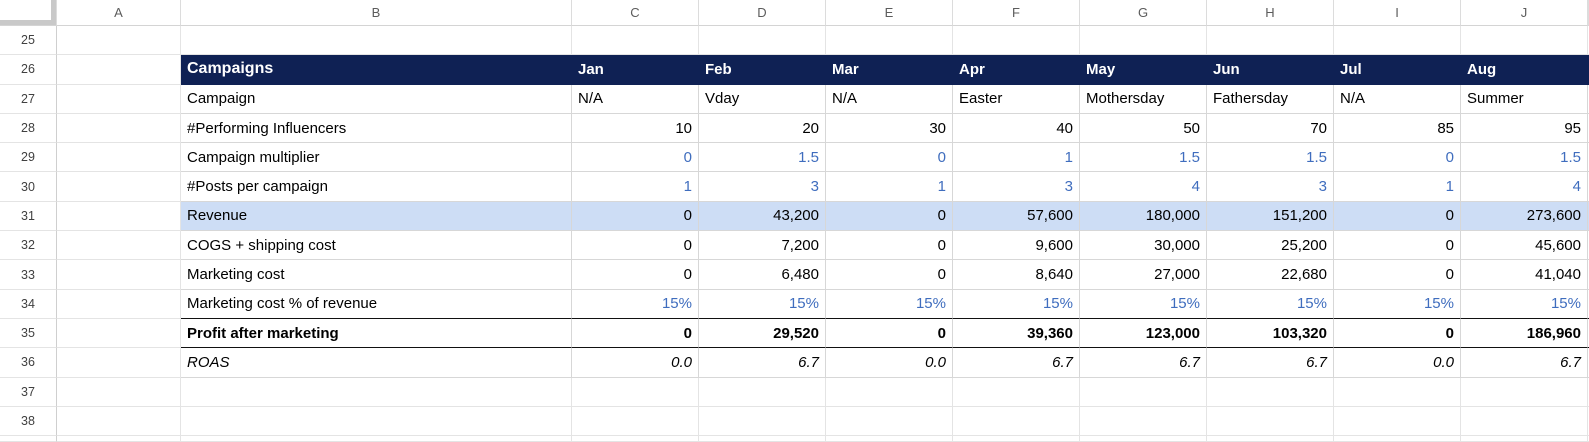 This screenshot has height=442, width=1589. What do you see at coordinates (1143, 246) in the screenshot?
I see `cell-G32: 30,000` at bounding box center [1143, 246].